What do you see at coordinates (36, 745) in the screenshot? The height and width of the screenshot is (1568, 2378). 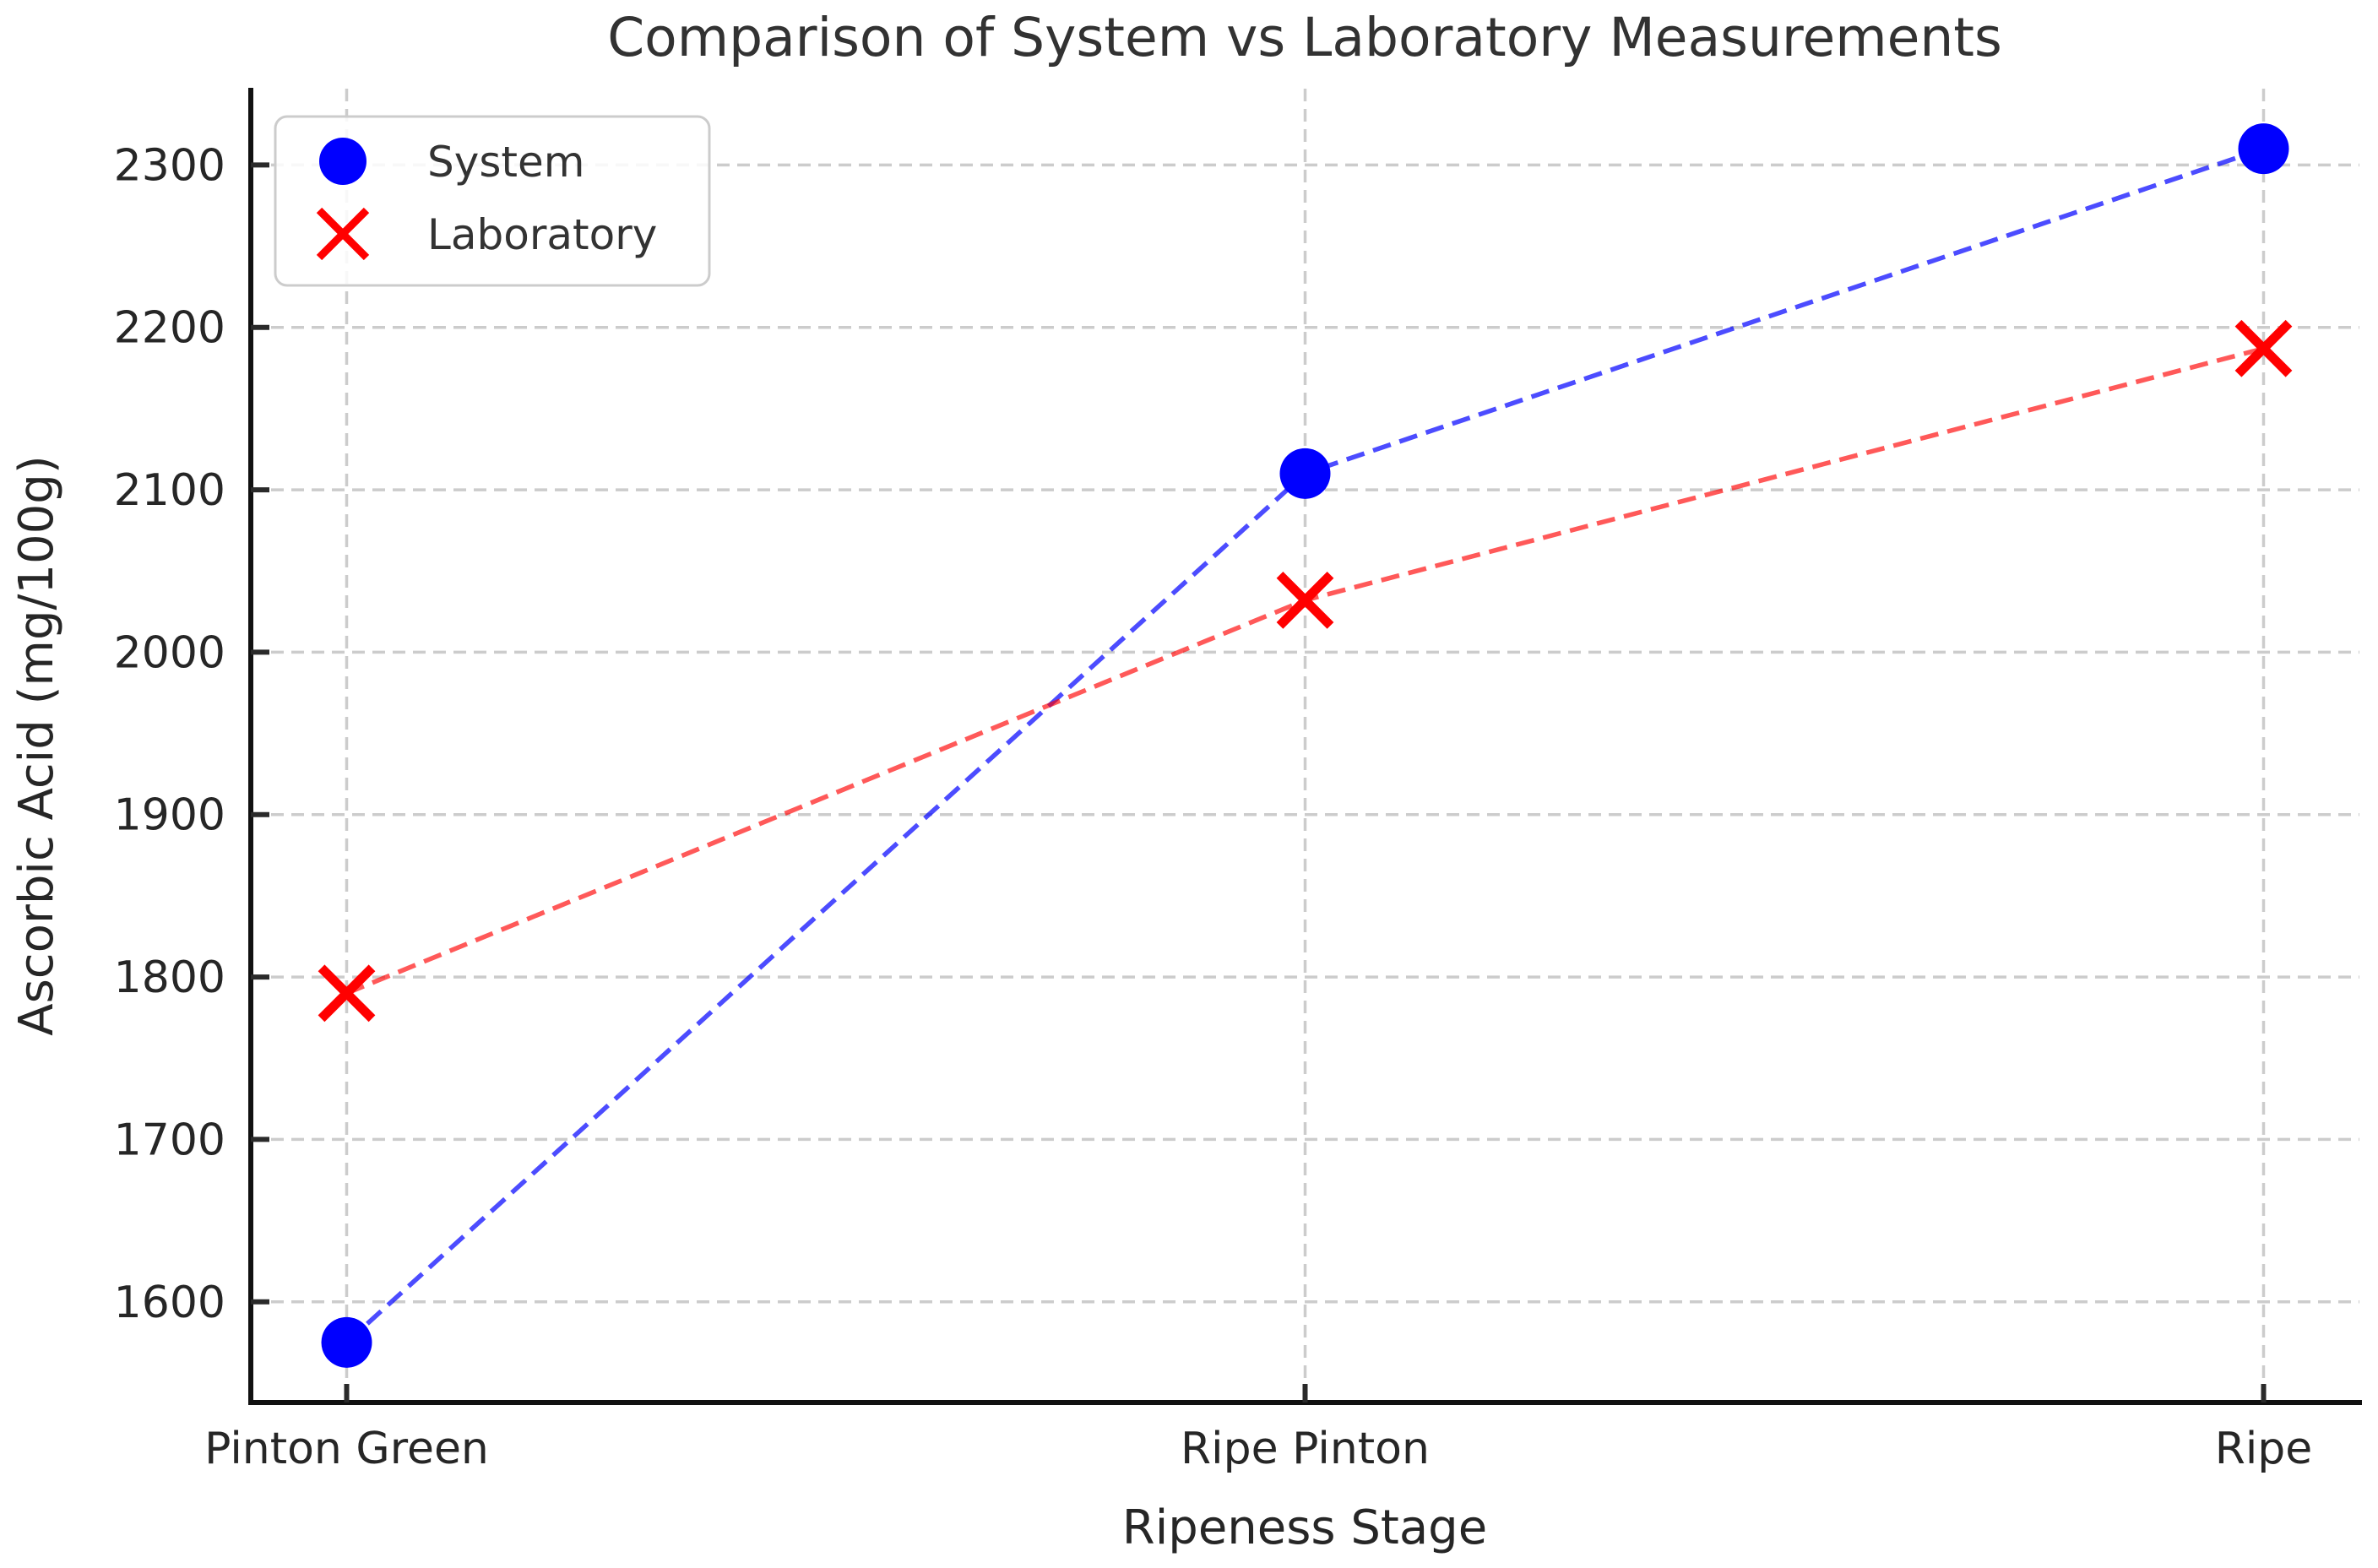 I see `y-axis-label: Ascorbic Acid (mg/100g)` at bounding box center [36, 745].